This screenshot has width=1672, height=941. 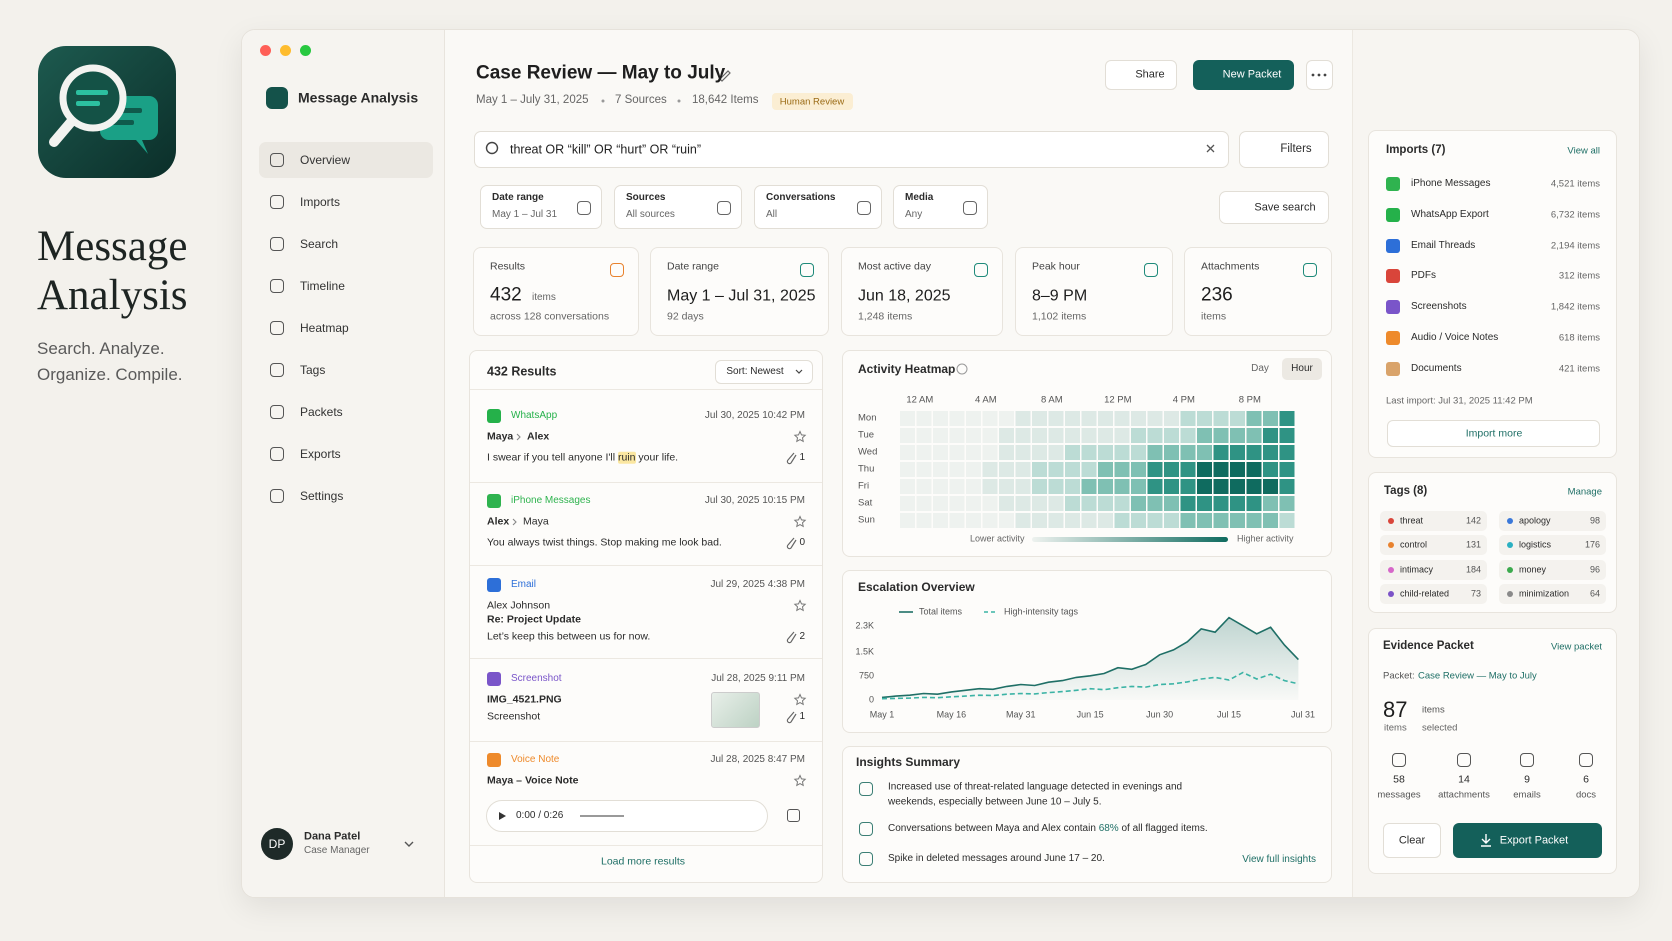 I want to click on import-count: 4,521 items, so click(x=1575, y=184).